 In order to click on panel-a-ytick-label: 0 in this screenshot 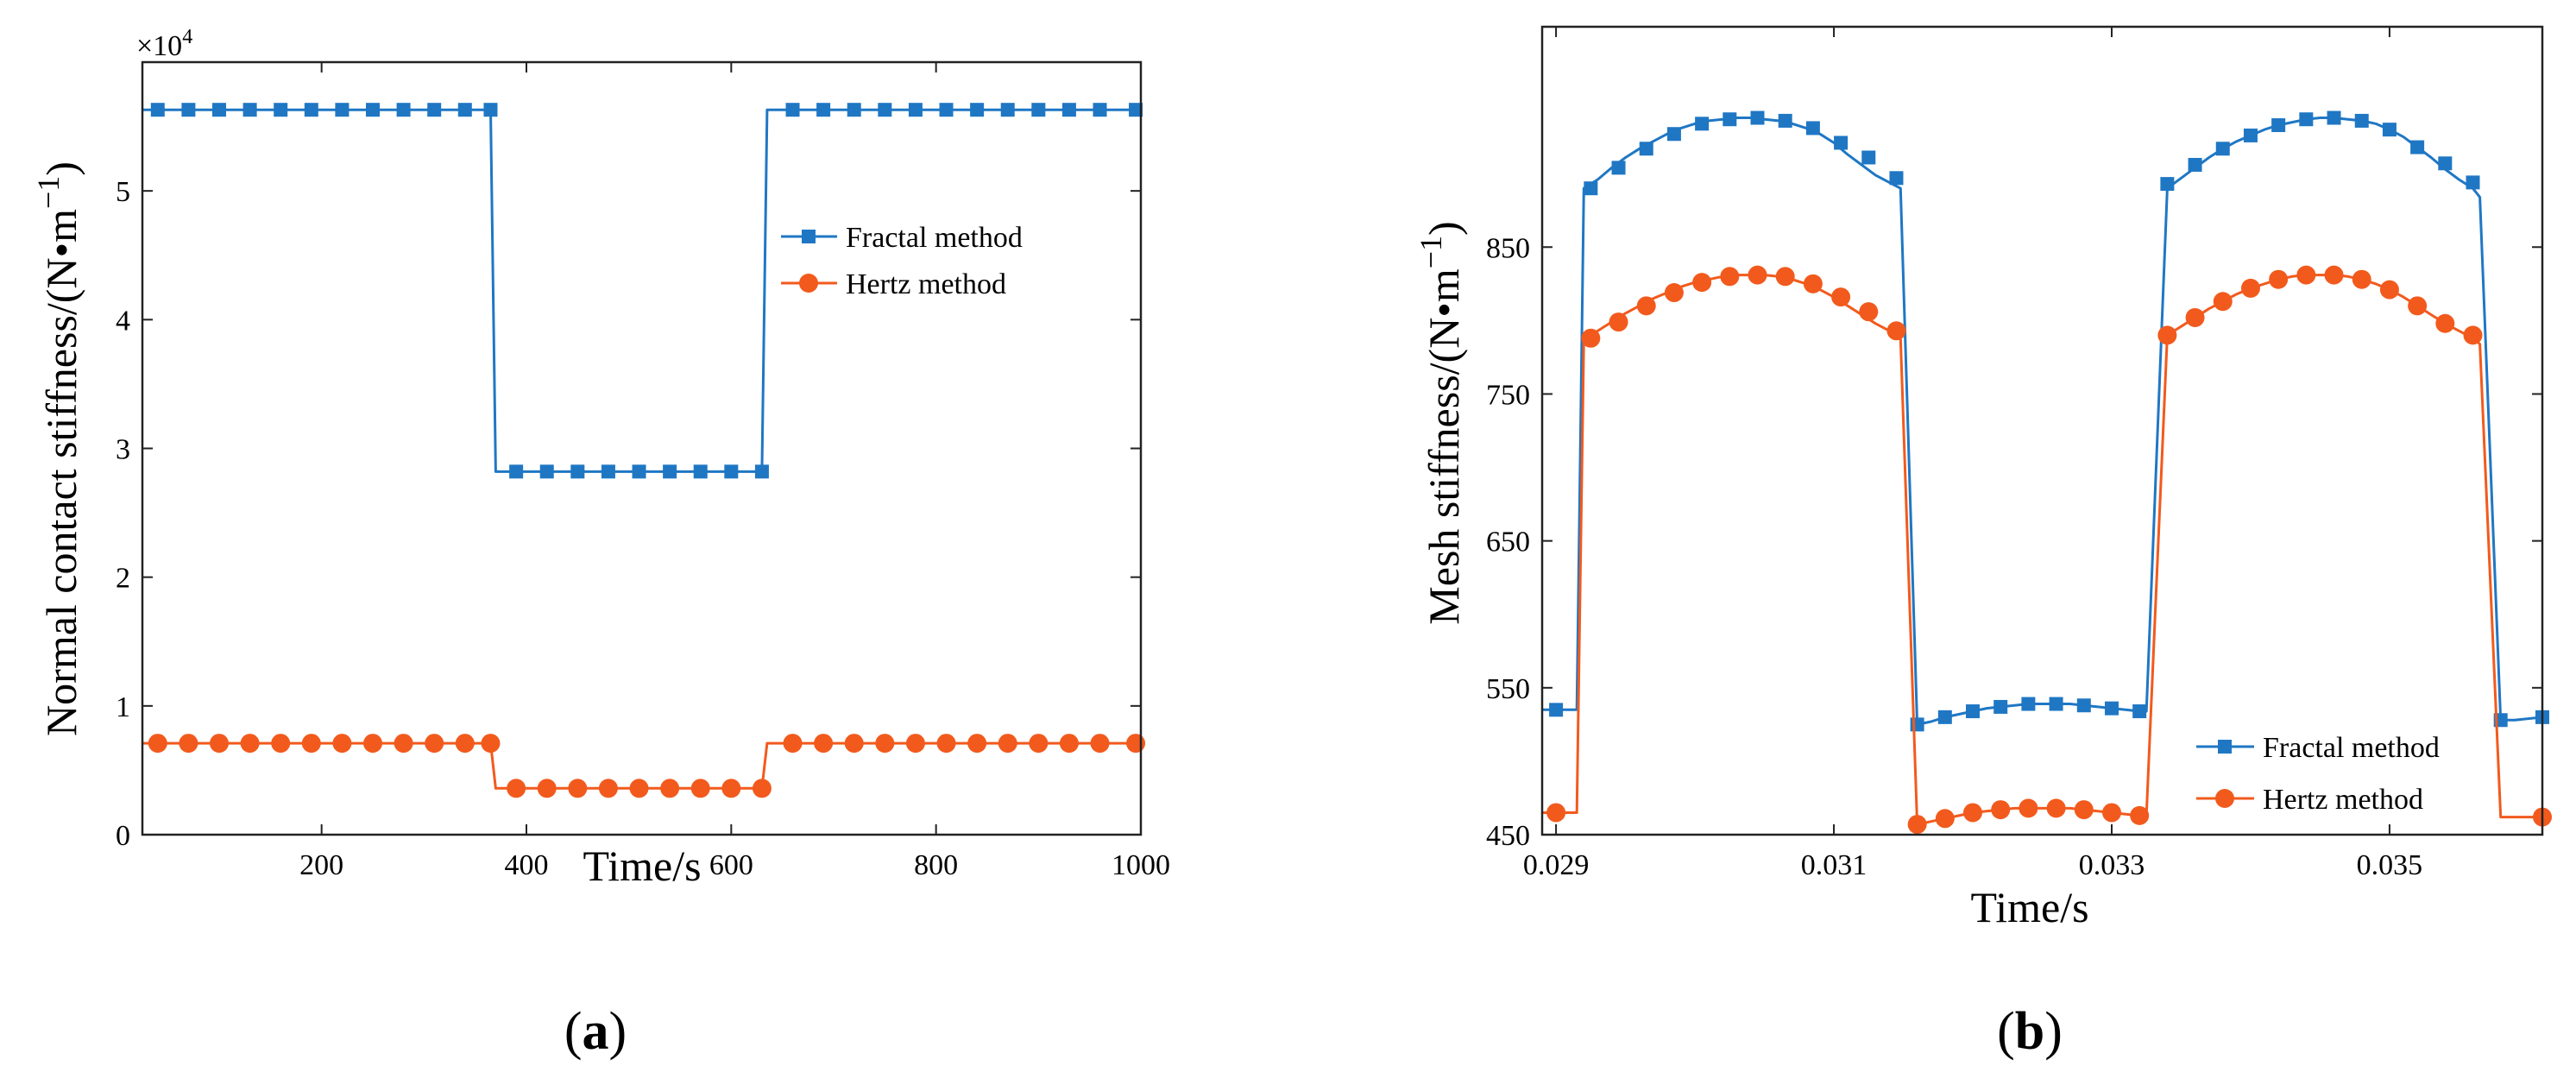, I will do `click(123, 836)`.